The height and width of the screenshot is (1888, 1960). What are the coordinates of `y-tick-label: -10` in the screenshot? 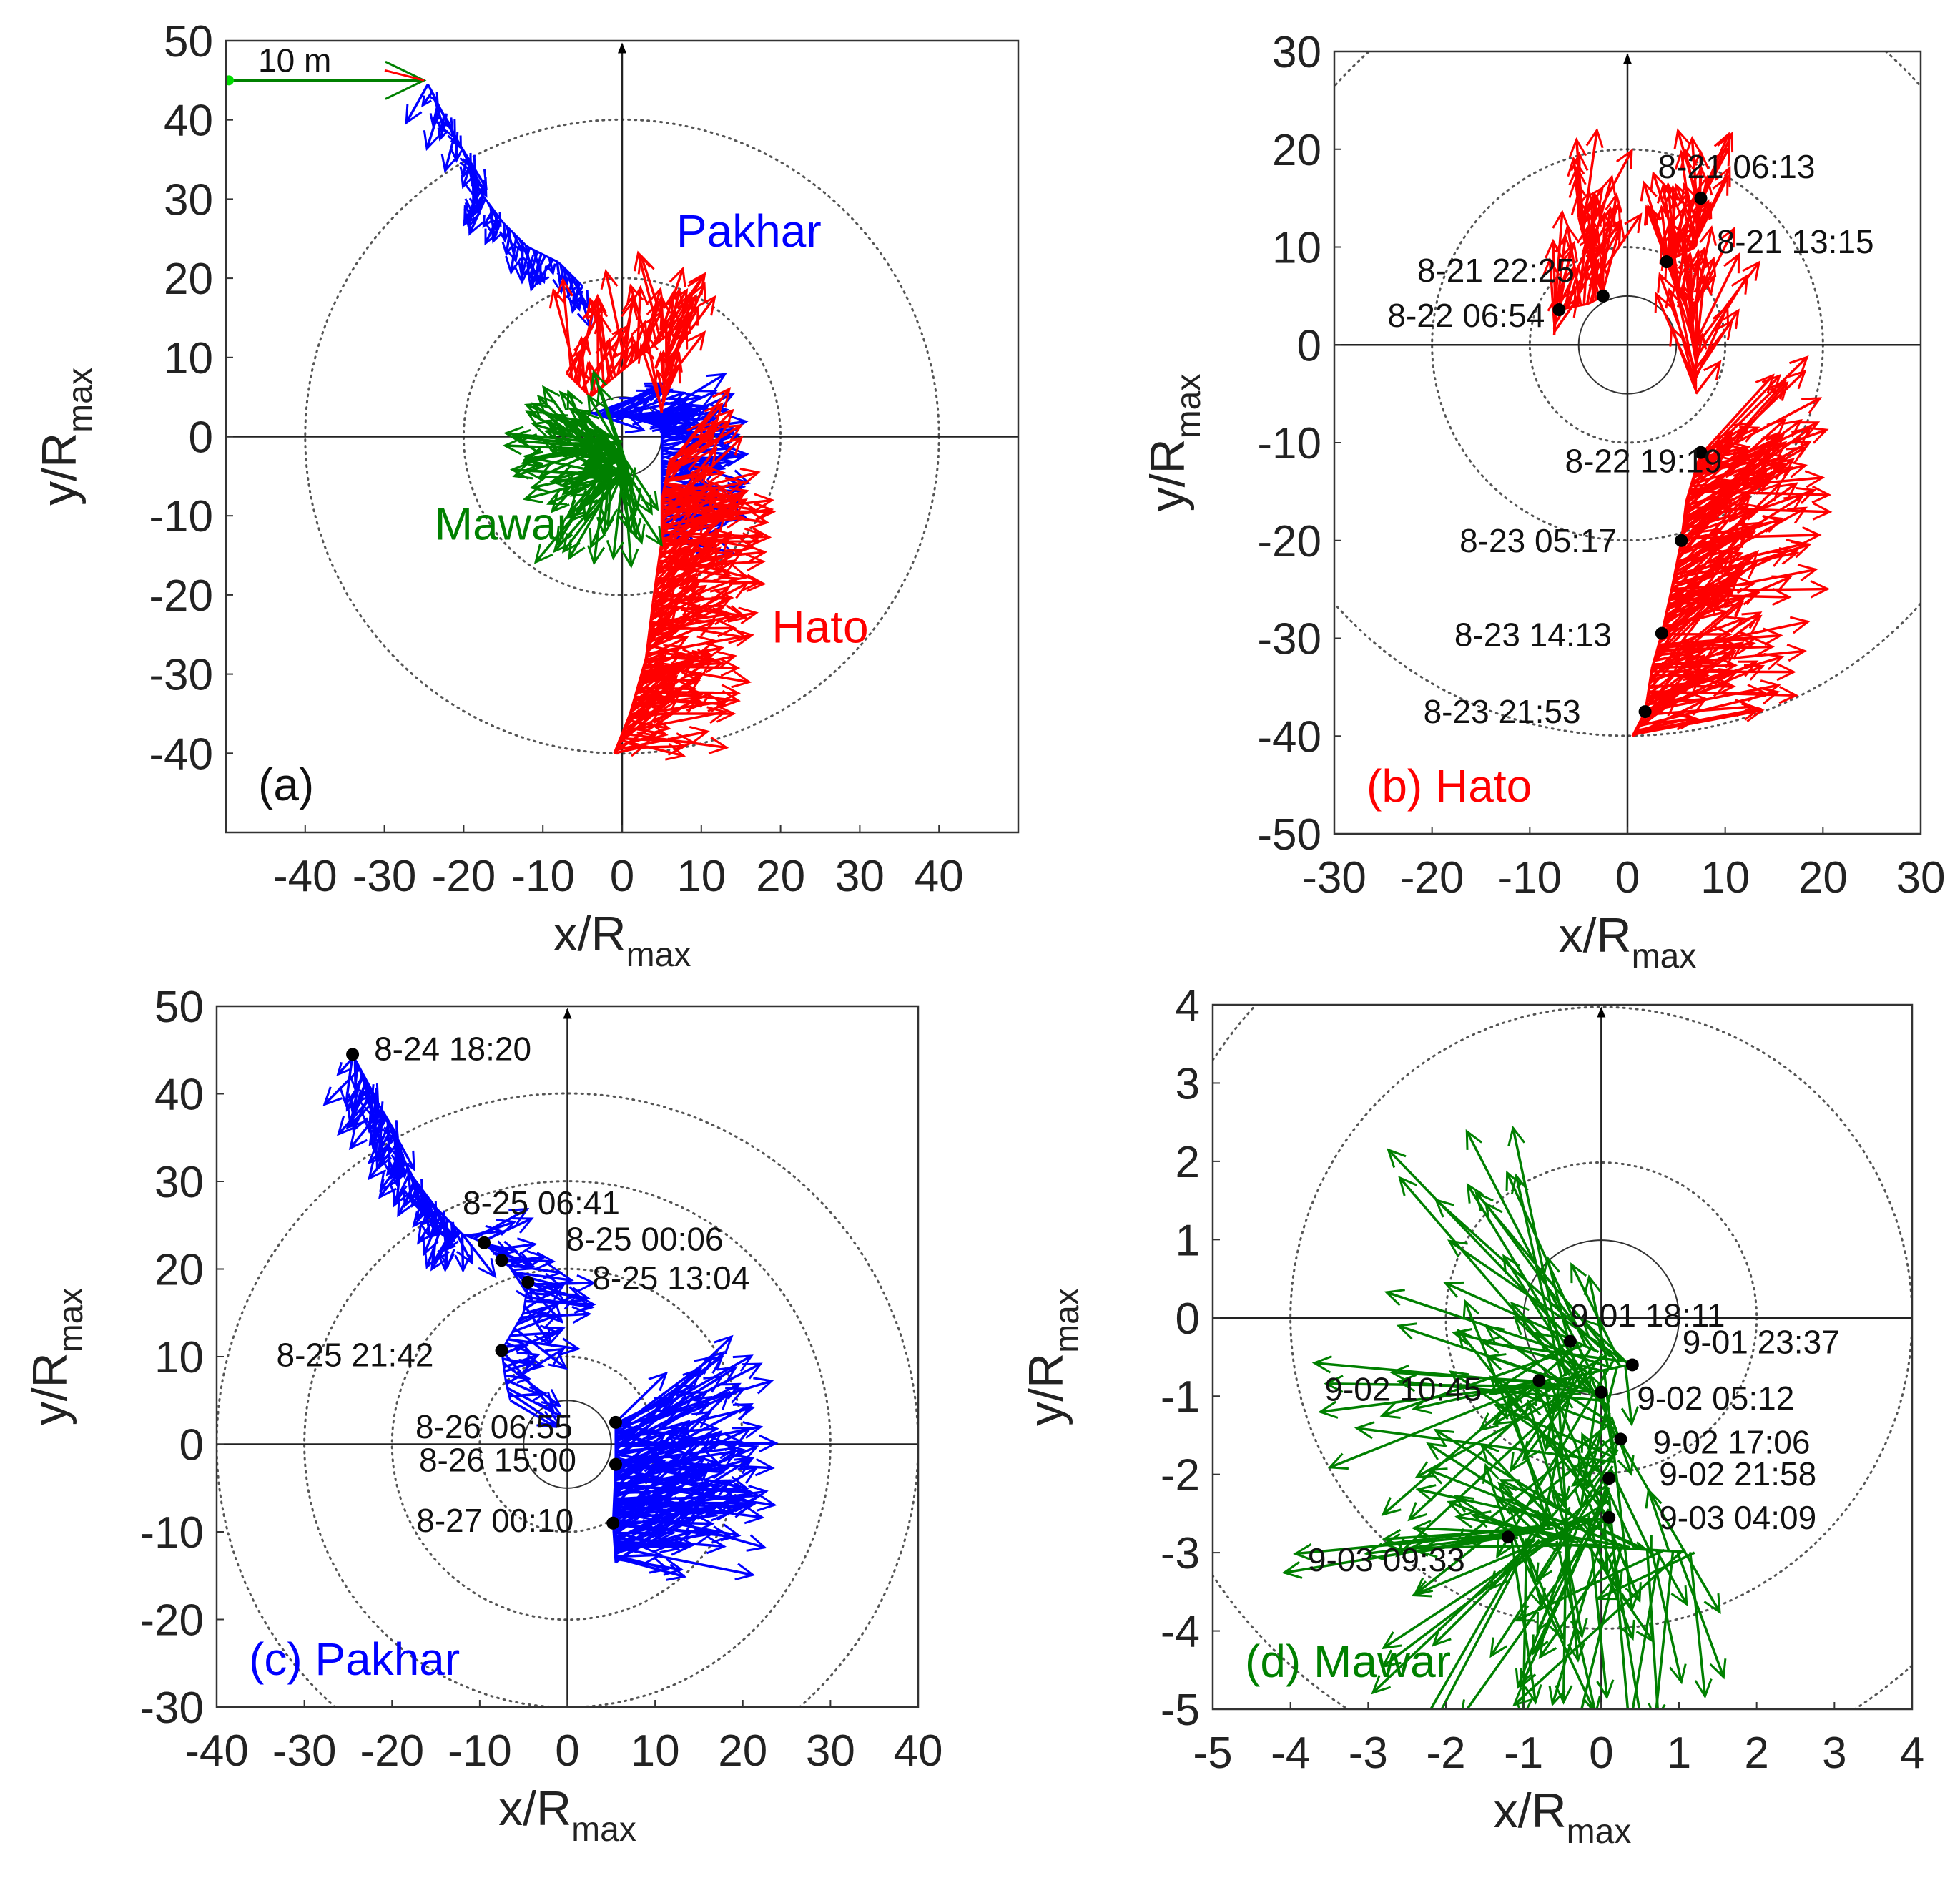 It's located at (171, 1533).